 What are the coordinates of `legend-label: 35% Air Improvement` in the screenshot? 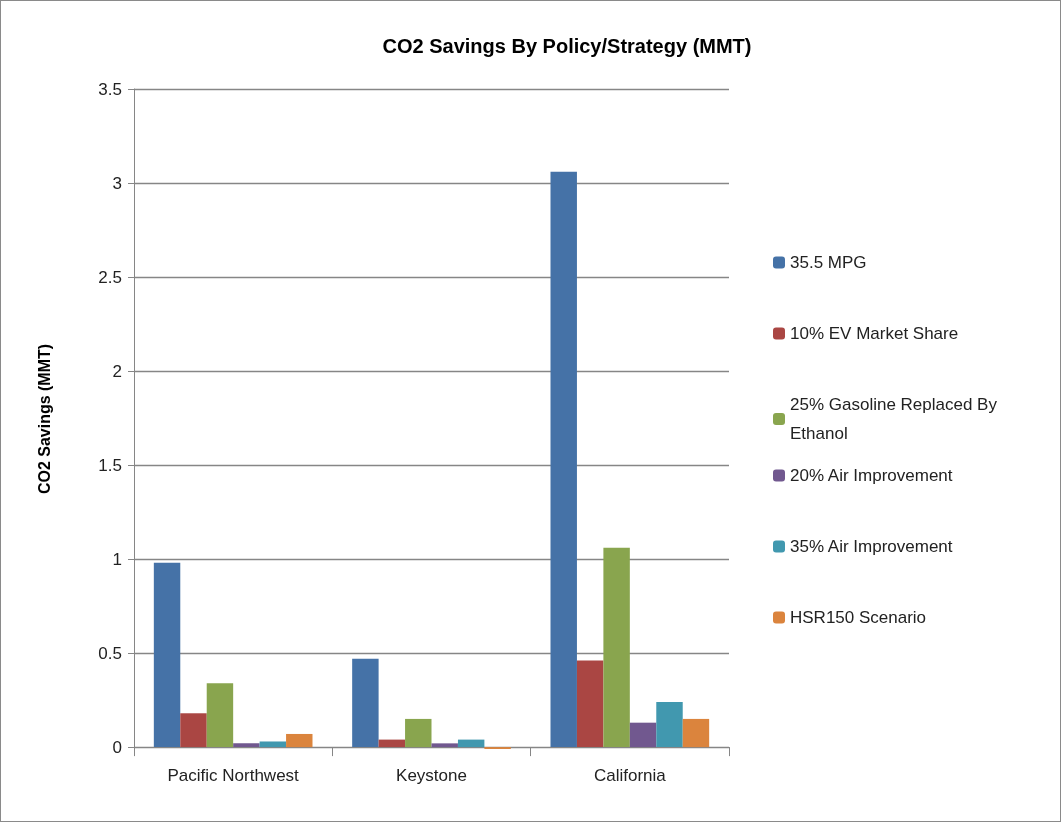 It's located at (871, 546).